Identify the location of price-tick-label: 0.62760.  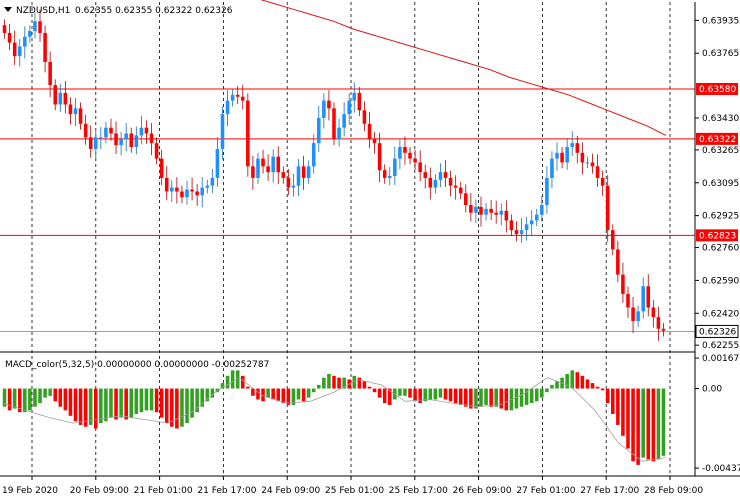
(720, 249).